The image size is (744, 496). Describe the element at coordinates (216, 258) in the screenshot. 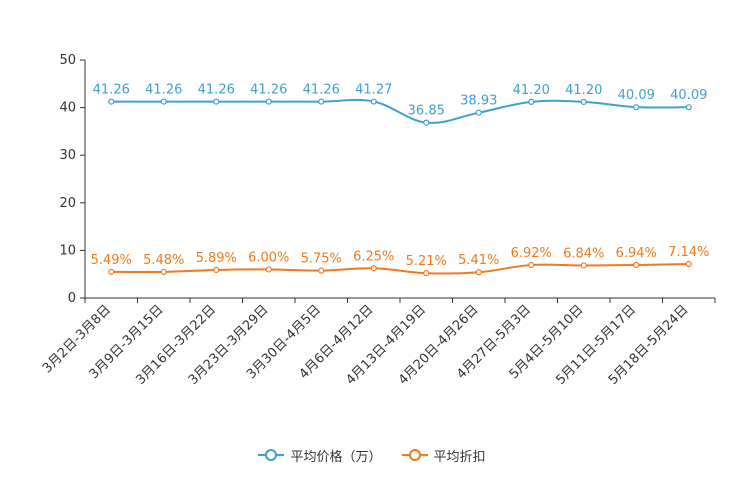

I see `data-label: 5.89%` at that location.